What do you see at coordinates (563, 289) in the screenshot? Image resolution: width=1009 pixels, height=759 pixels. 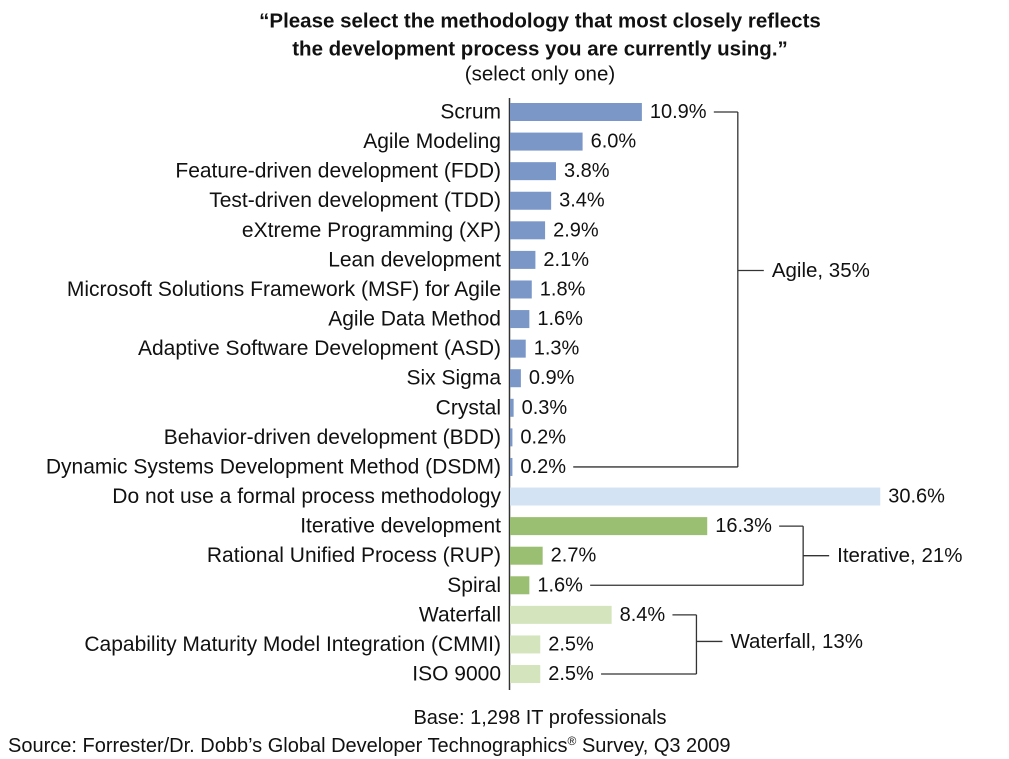 I see `data-label: 1.8%` at bounding box center [563, 289].